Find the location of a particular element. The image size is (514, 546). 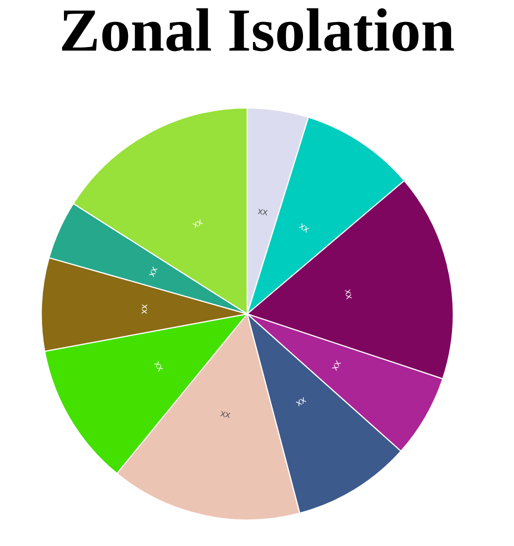

chart-title: Zonal Isolation is located at coordinates (258, 30).